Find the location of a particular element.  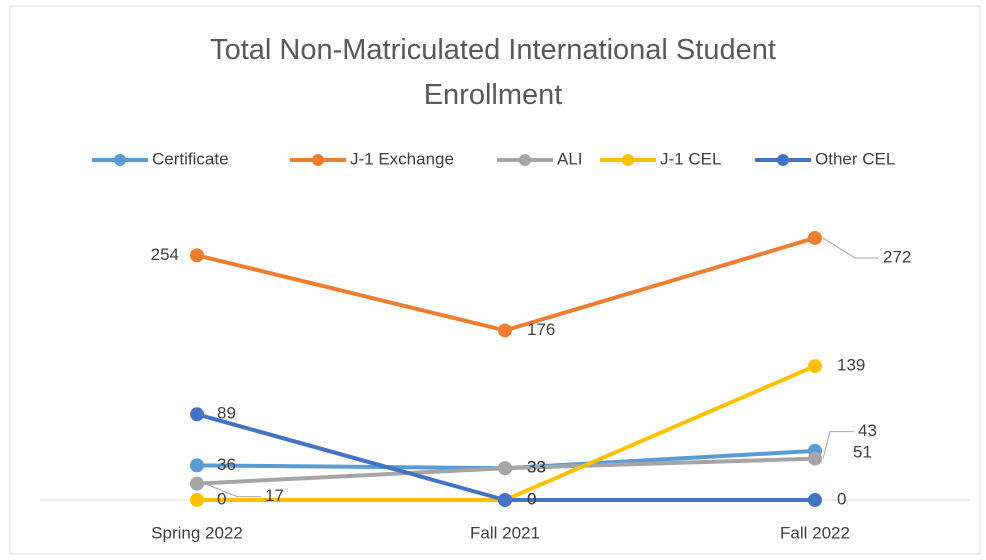

legend-label: J-1 CEL is located at coordinates (690, 158).